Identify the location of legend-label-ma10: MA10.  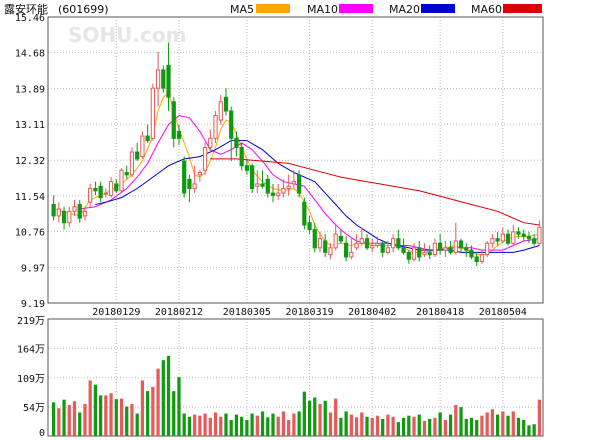
(322, 9).